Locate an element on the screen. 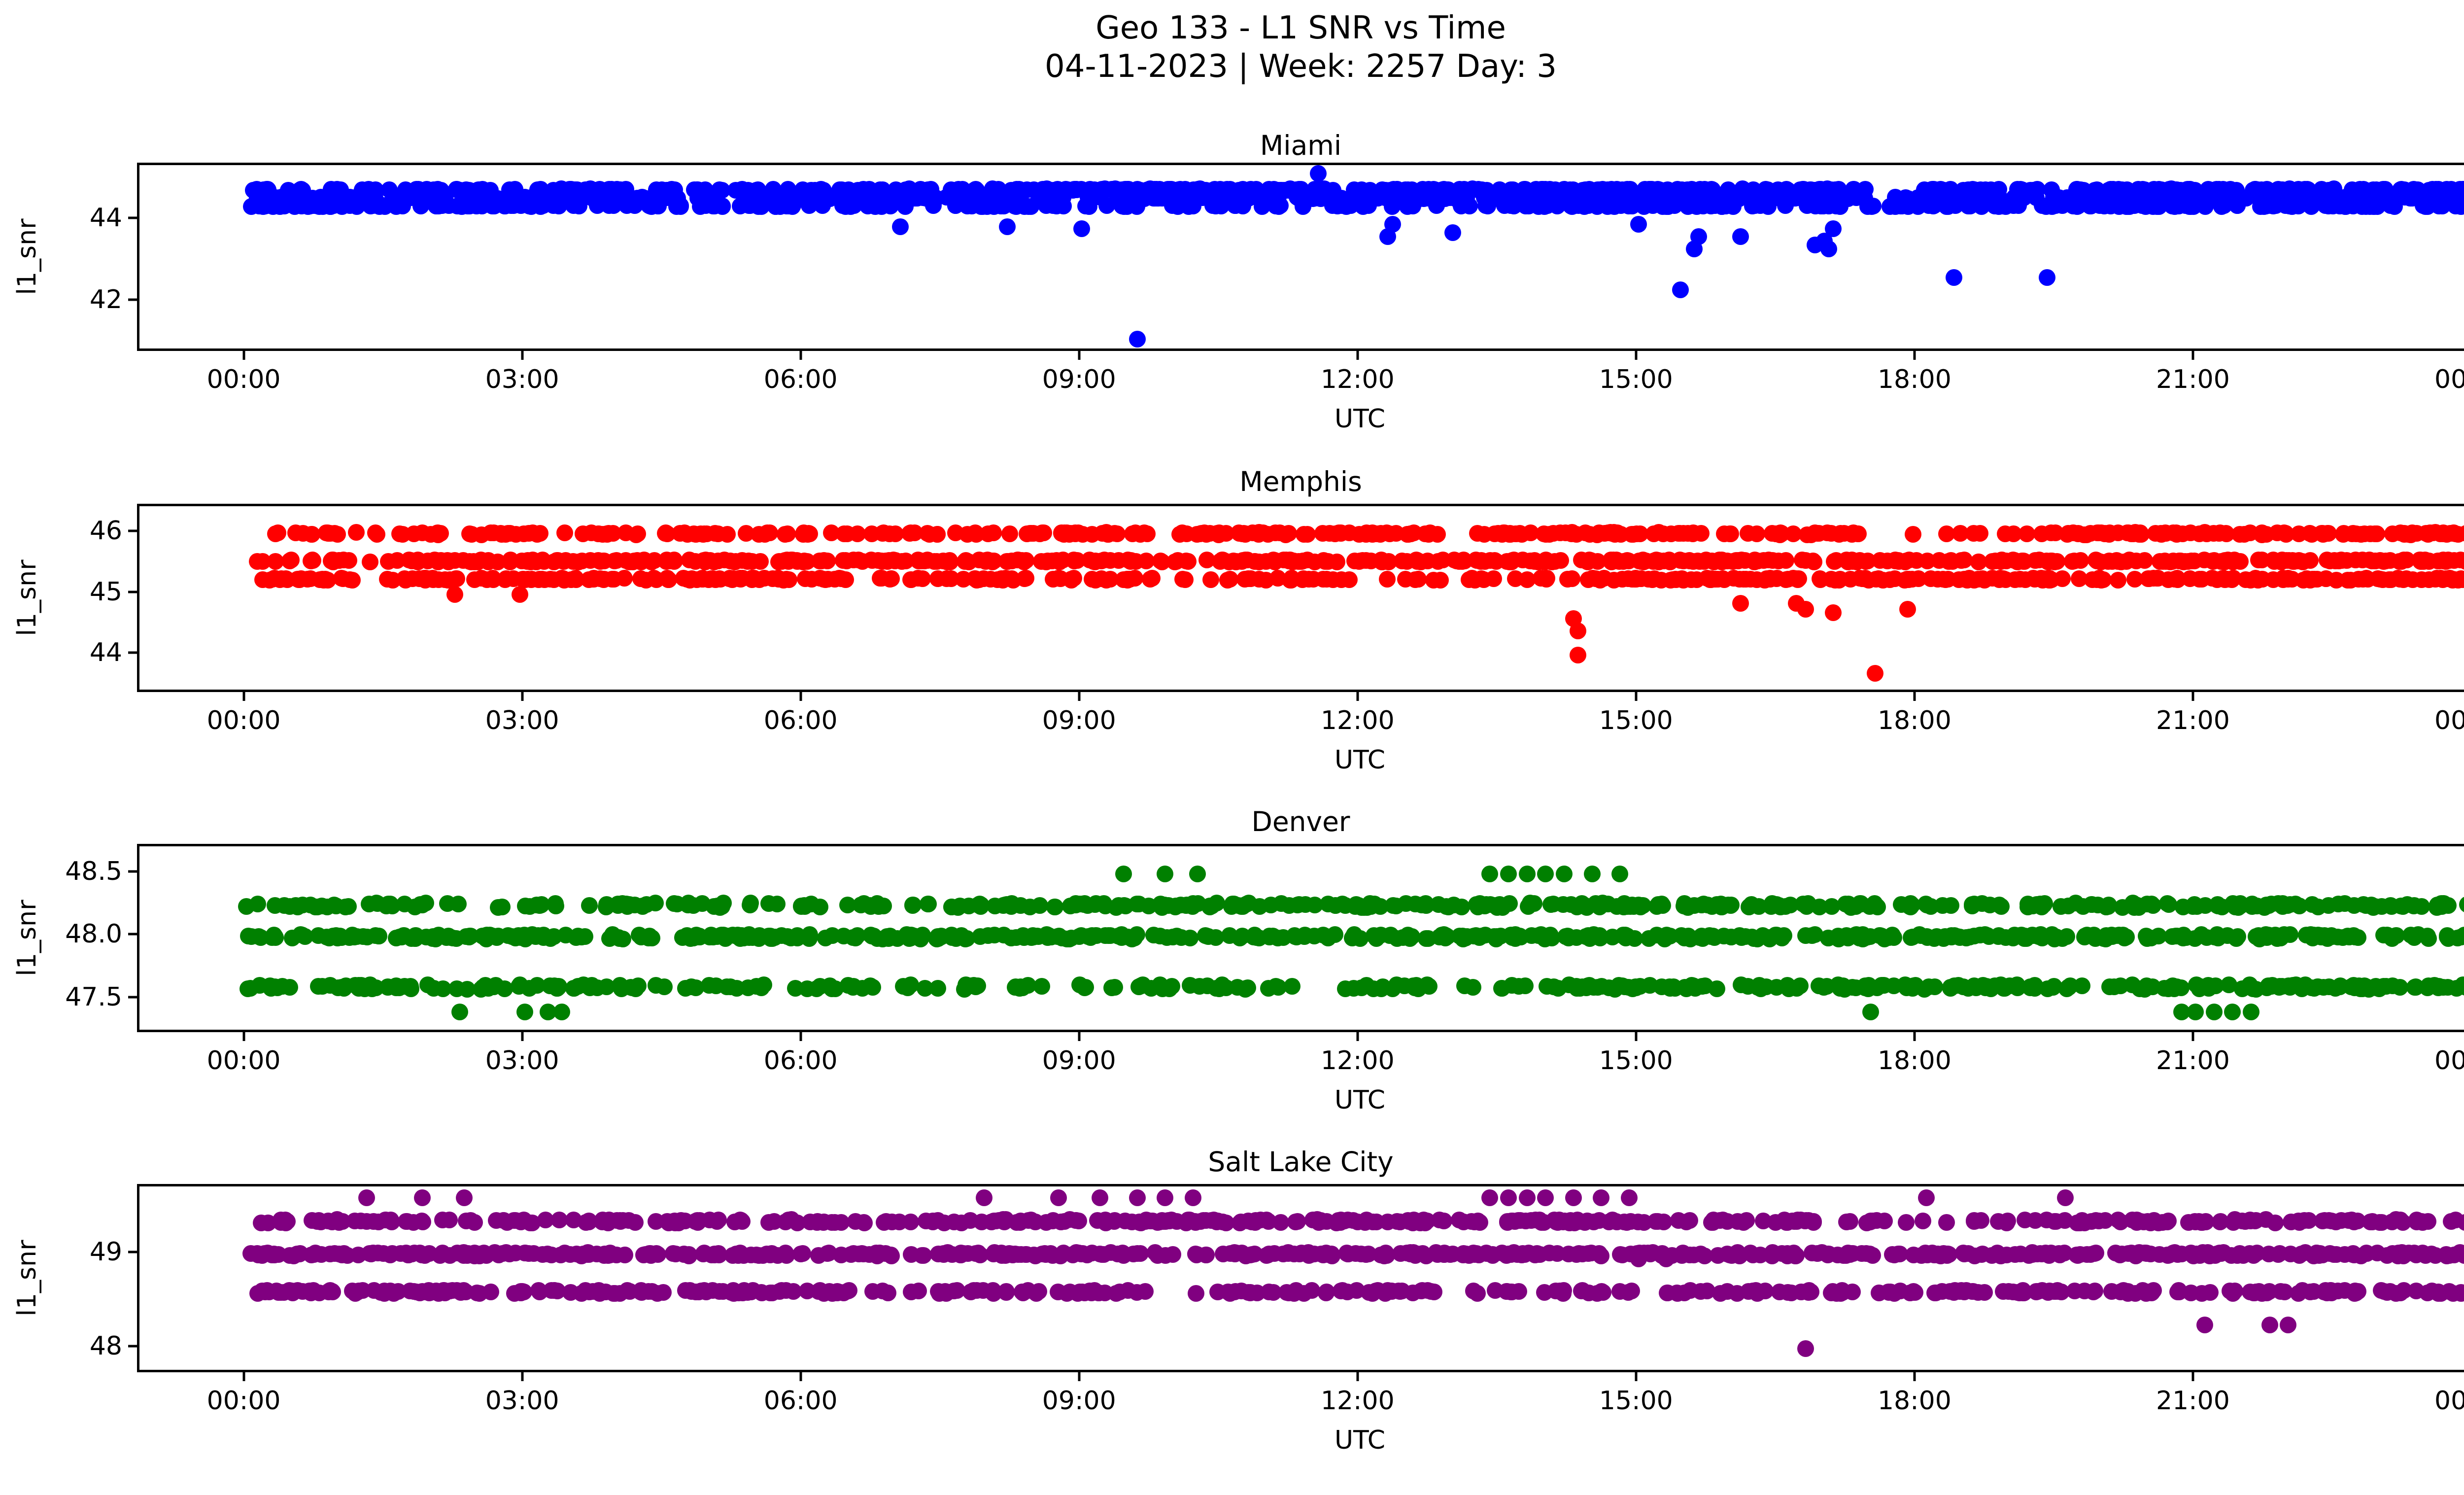 The height and width of the screenshot is (1495, 2464). y-tick-label: 46 is located at coordinates (105, 531).